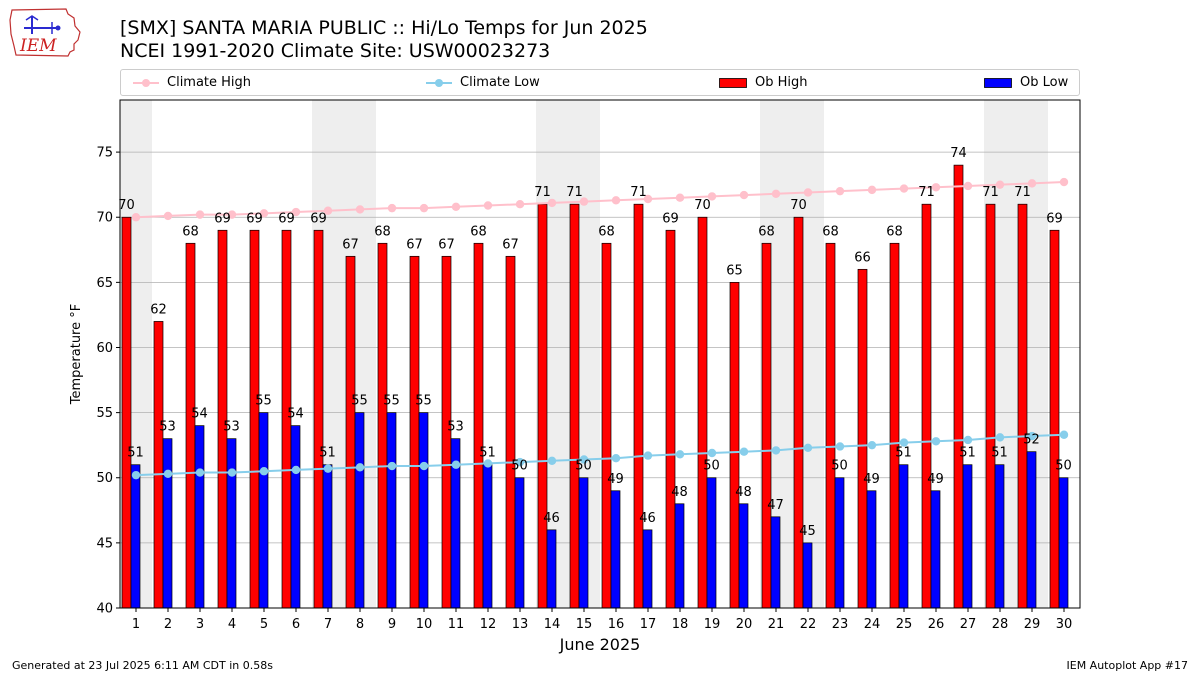  Describe the element at coordinates (872, 624) in the screenshot. I see `x-tick-label: 24` at that location.